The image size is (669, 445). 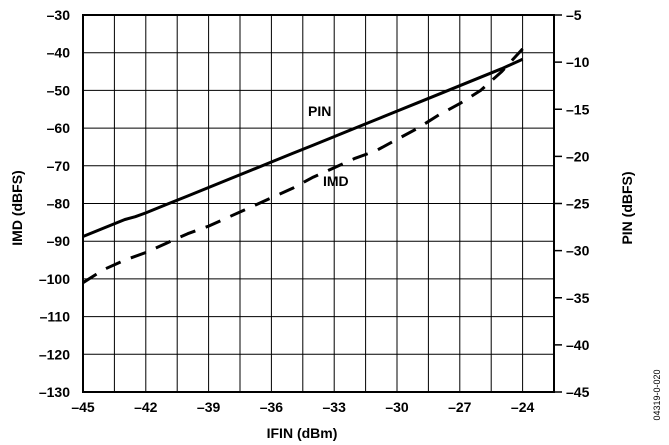 I want to click on left-y-tick-label: –40, so click(x=59, y=53).